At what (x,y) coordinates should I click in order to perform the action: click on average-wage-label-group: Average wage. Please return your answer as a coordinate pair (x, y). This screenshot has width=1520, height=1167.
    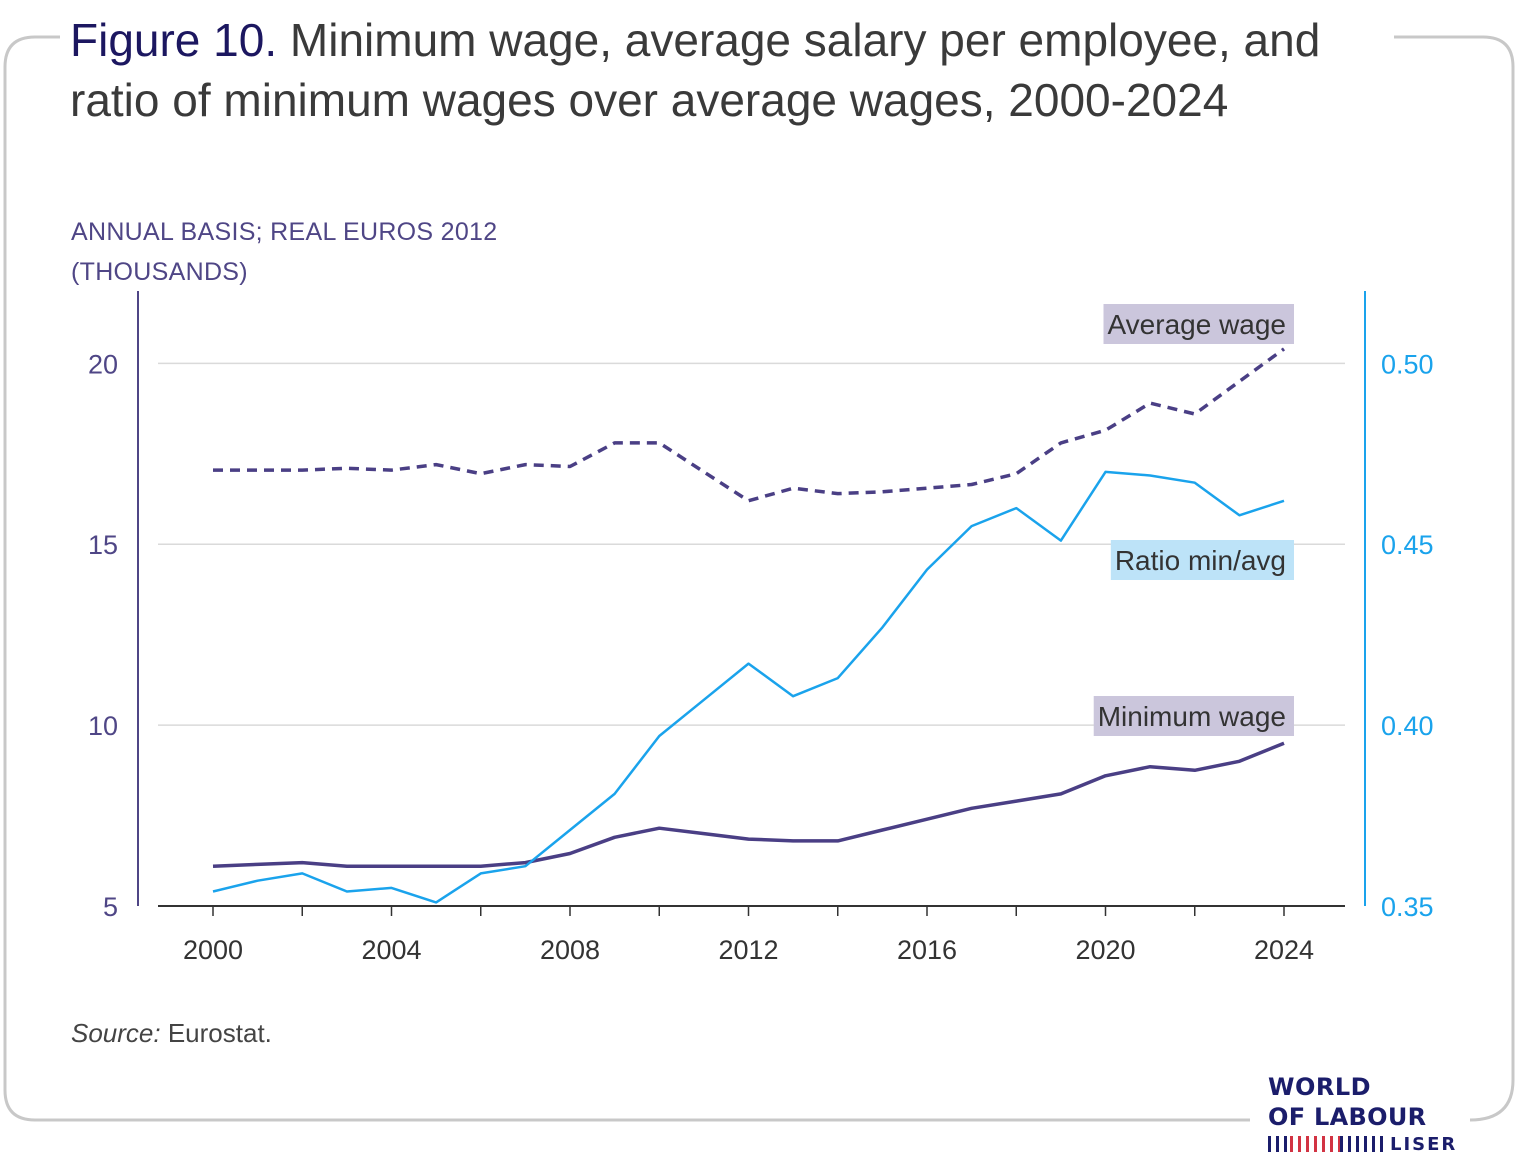
    Looking at the image, I should click on (1198, 324).